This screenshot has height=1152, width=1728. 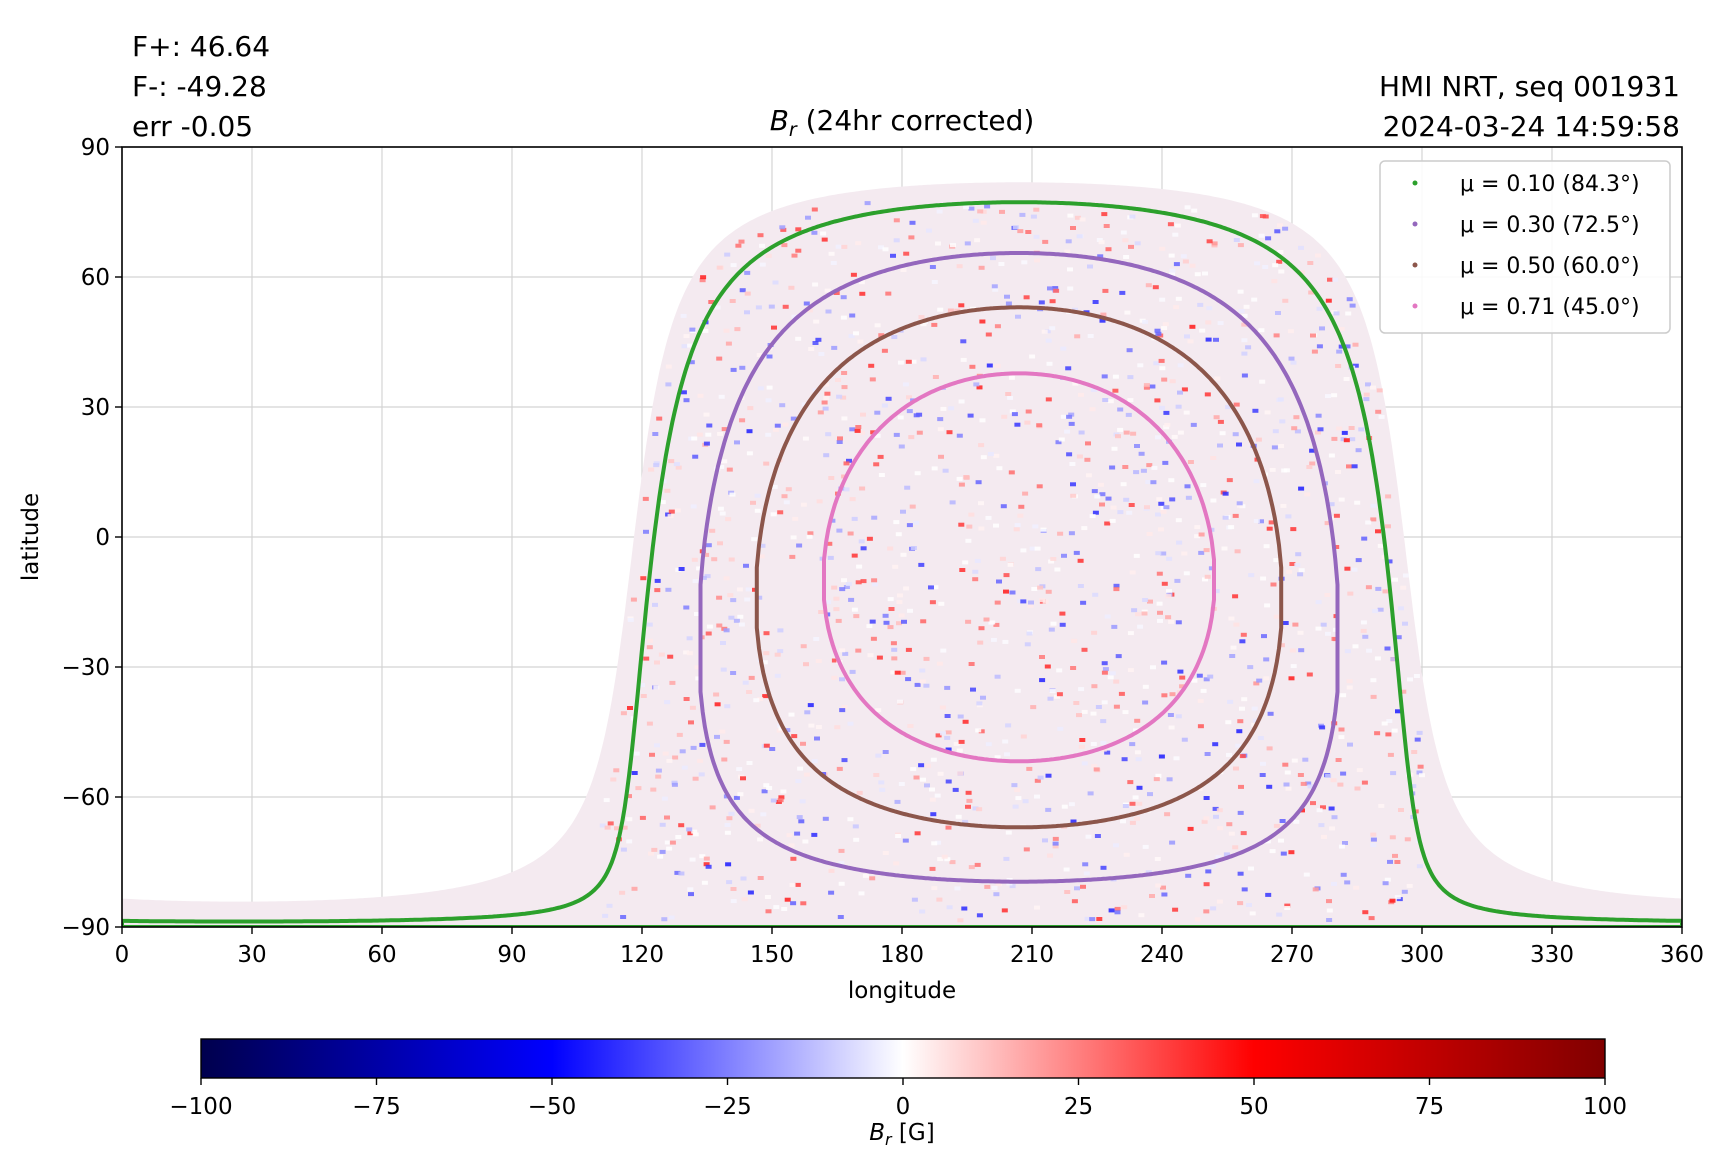 What do you see at coordinates (727, 1107) in the screenshot?
I see `colorbar-tick-label: −25` at bounding box center [727, 1107].